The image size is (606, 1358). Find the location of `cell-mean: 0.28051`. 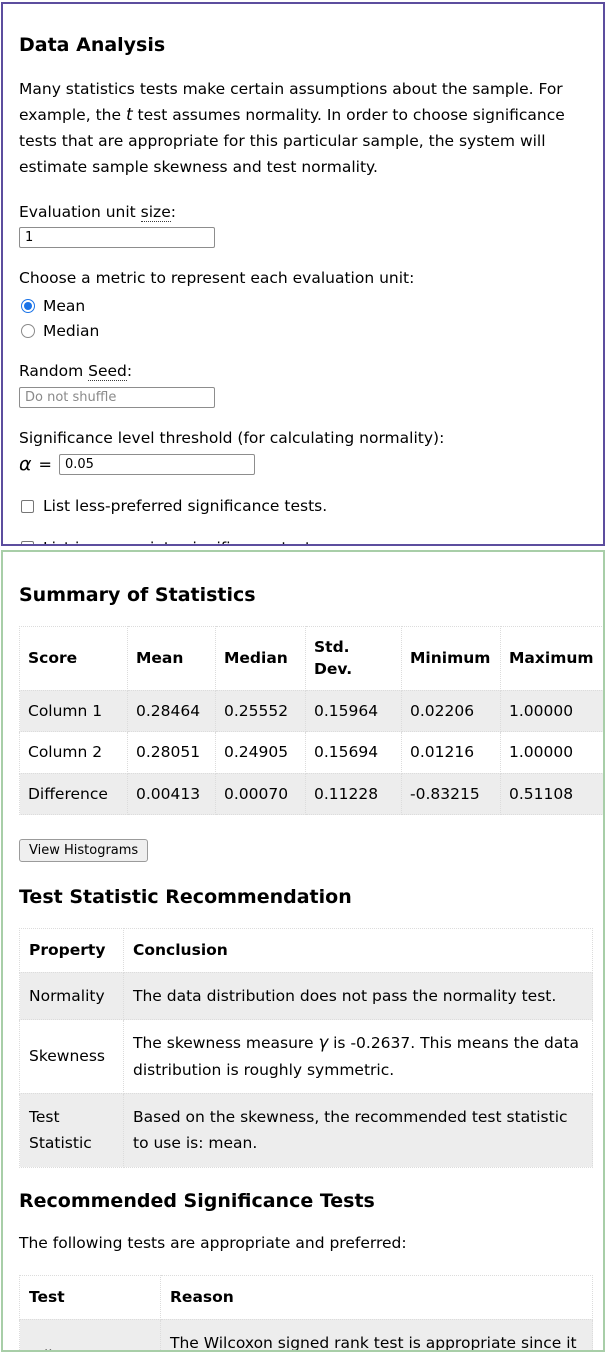

cell-mean: 0.28051 is located at coordinates (171, 752).